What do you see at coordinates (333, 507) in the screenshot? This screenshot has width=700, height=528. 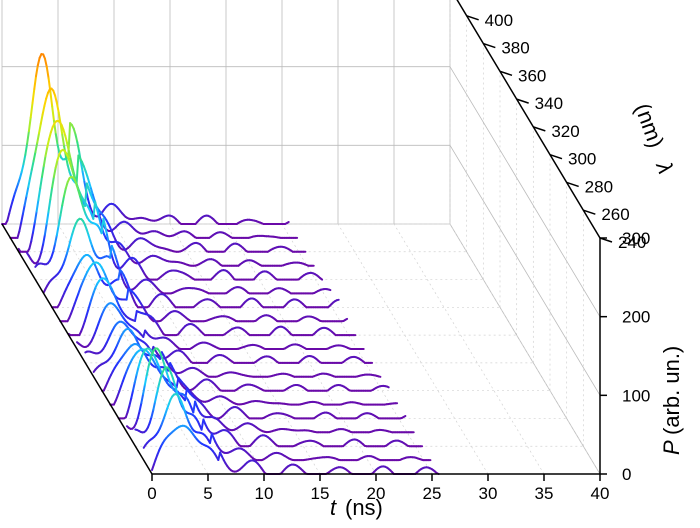 I see `t-axis-symbol: t` at bounding box center [333, 507].